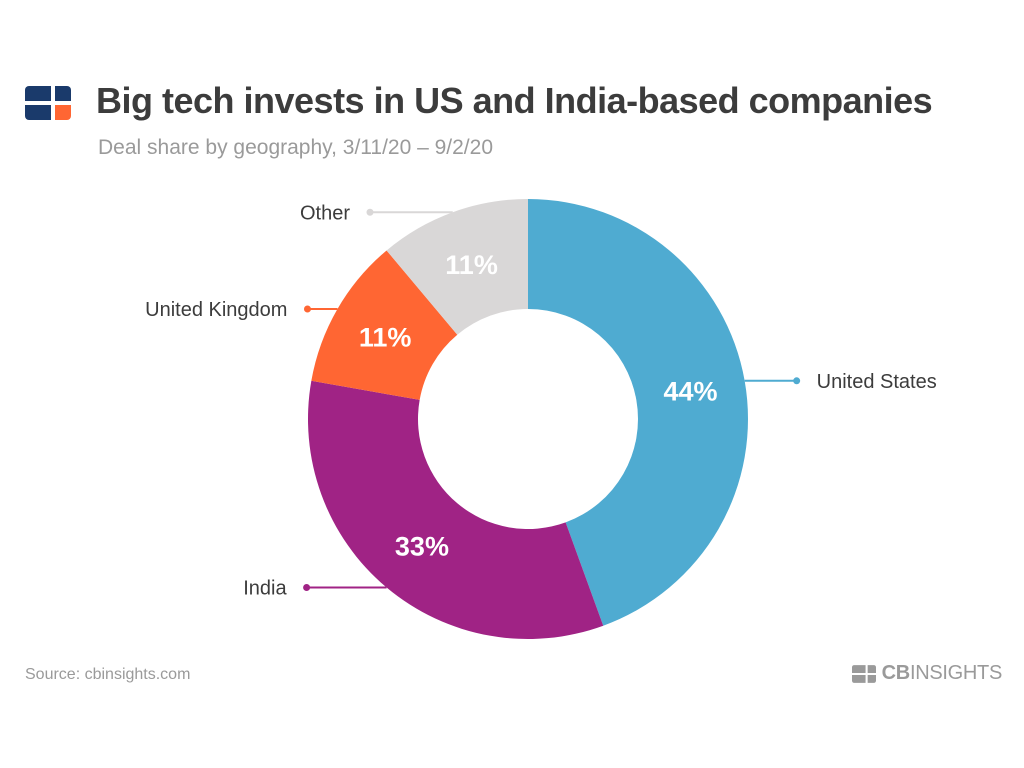 The image size is (1024, 768). Describe the element at coordinates (690, 391) in the screenshot. I see `slice-value-label-united-states: 44%` at that location.